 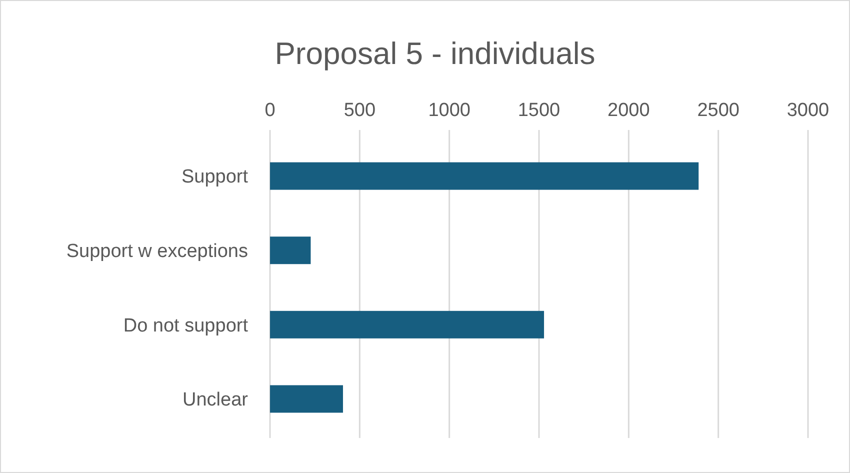 What do you see at coordinates (435, 53) in the screenshot?
I see `chart-title: Proposal 5 - individuals` at bounding box center [435, 53].